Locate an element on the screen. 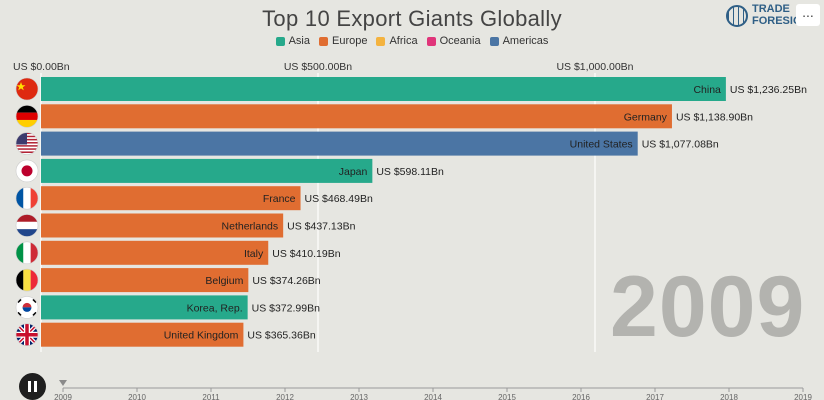  legend-label: Europe is located at coordinates (349, 41).